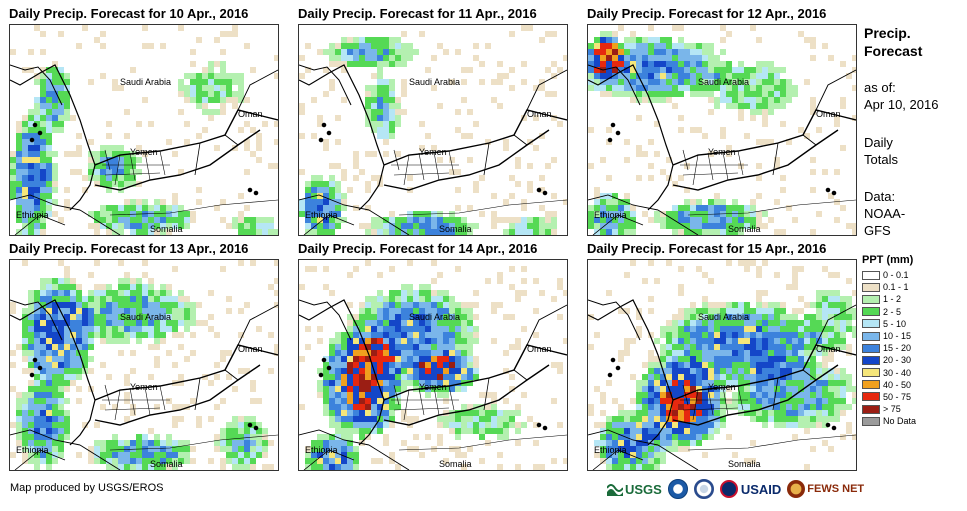  I want to click on usaid-logo: USAID, so click(750, 489).